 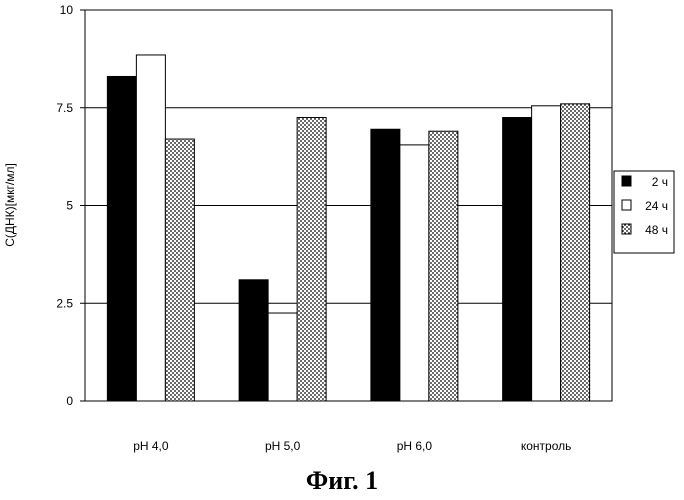 I want to click on x-category-label: контроль, so click(x=546, y=446).